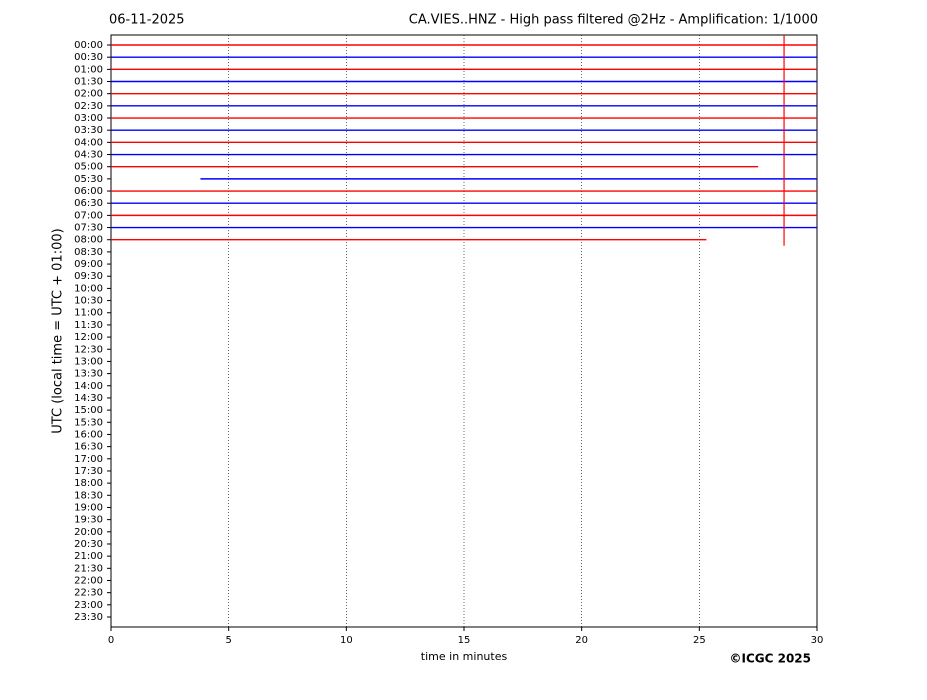  I want to click on y-tick-label: 23:00, so click(88, 605).